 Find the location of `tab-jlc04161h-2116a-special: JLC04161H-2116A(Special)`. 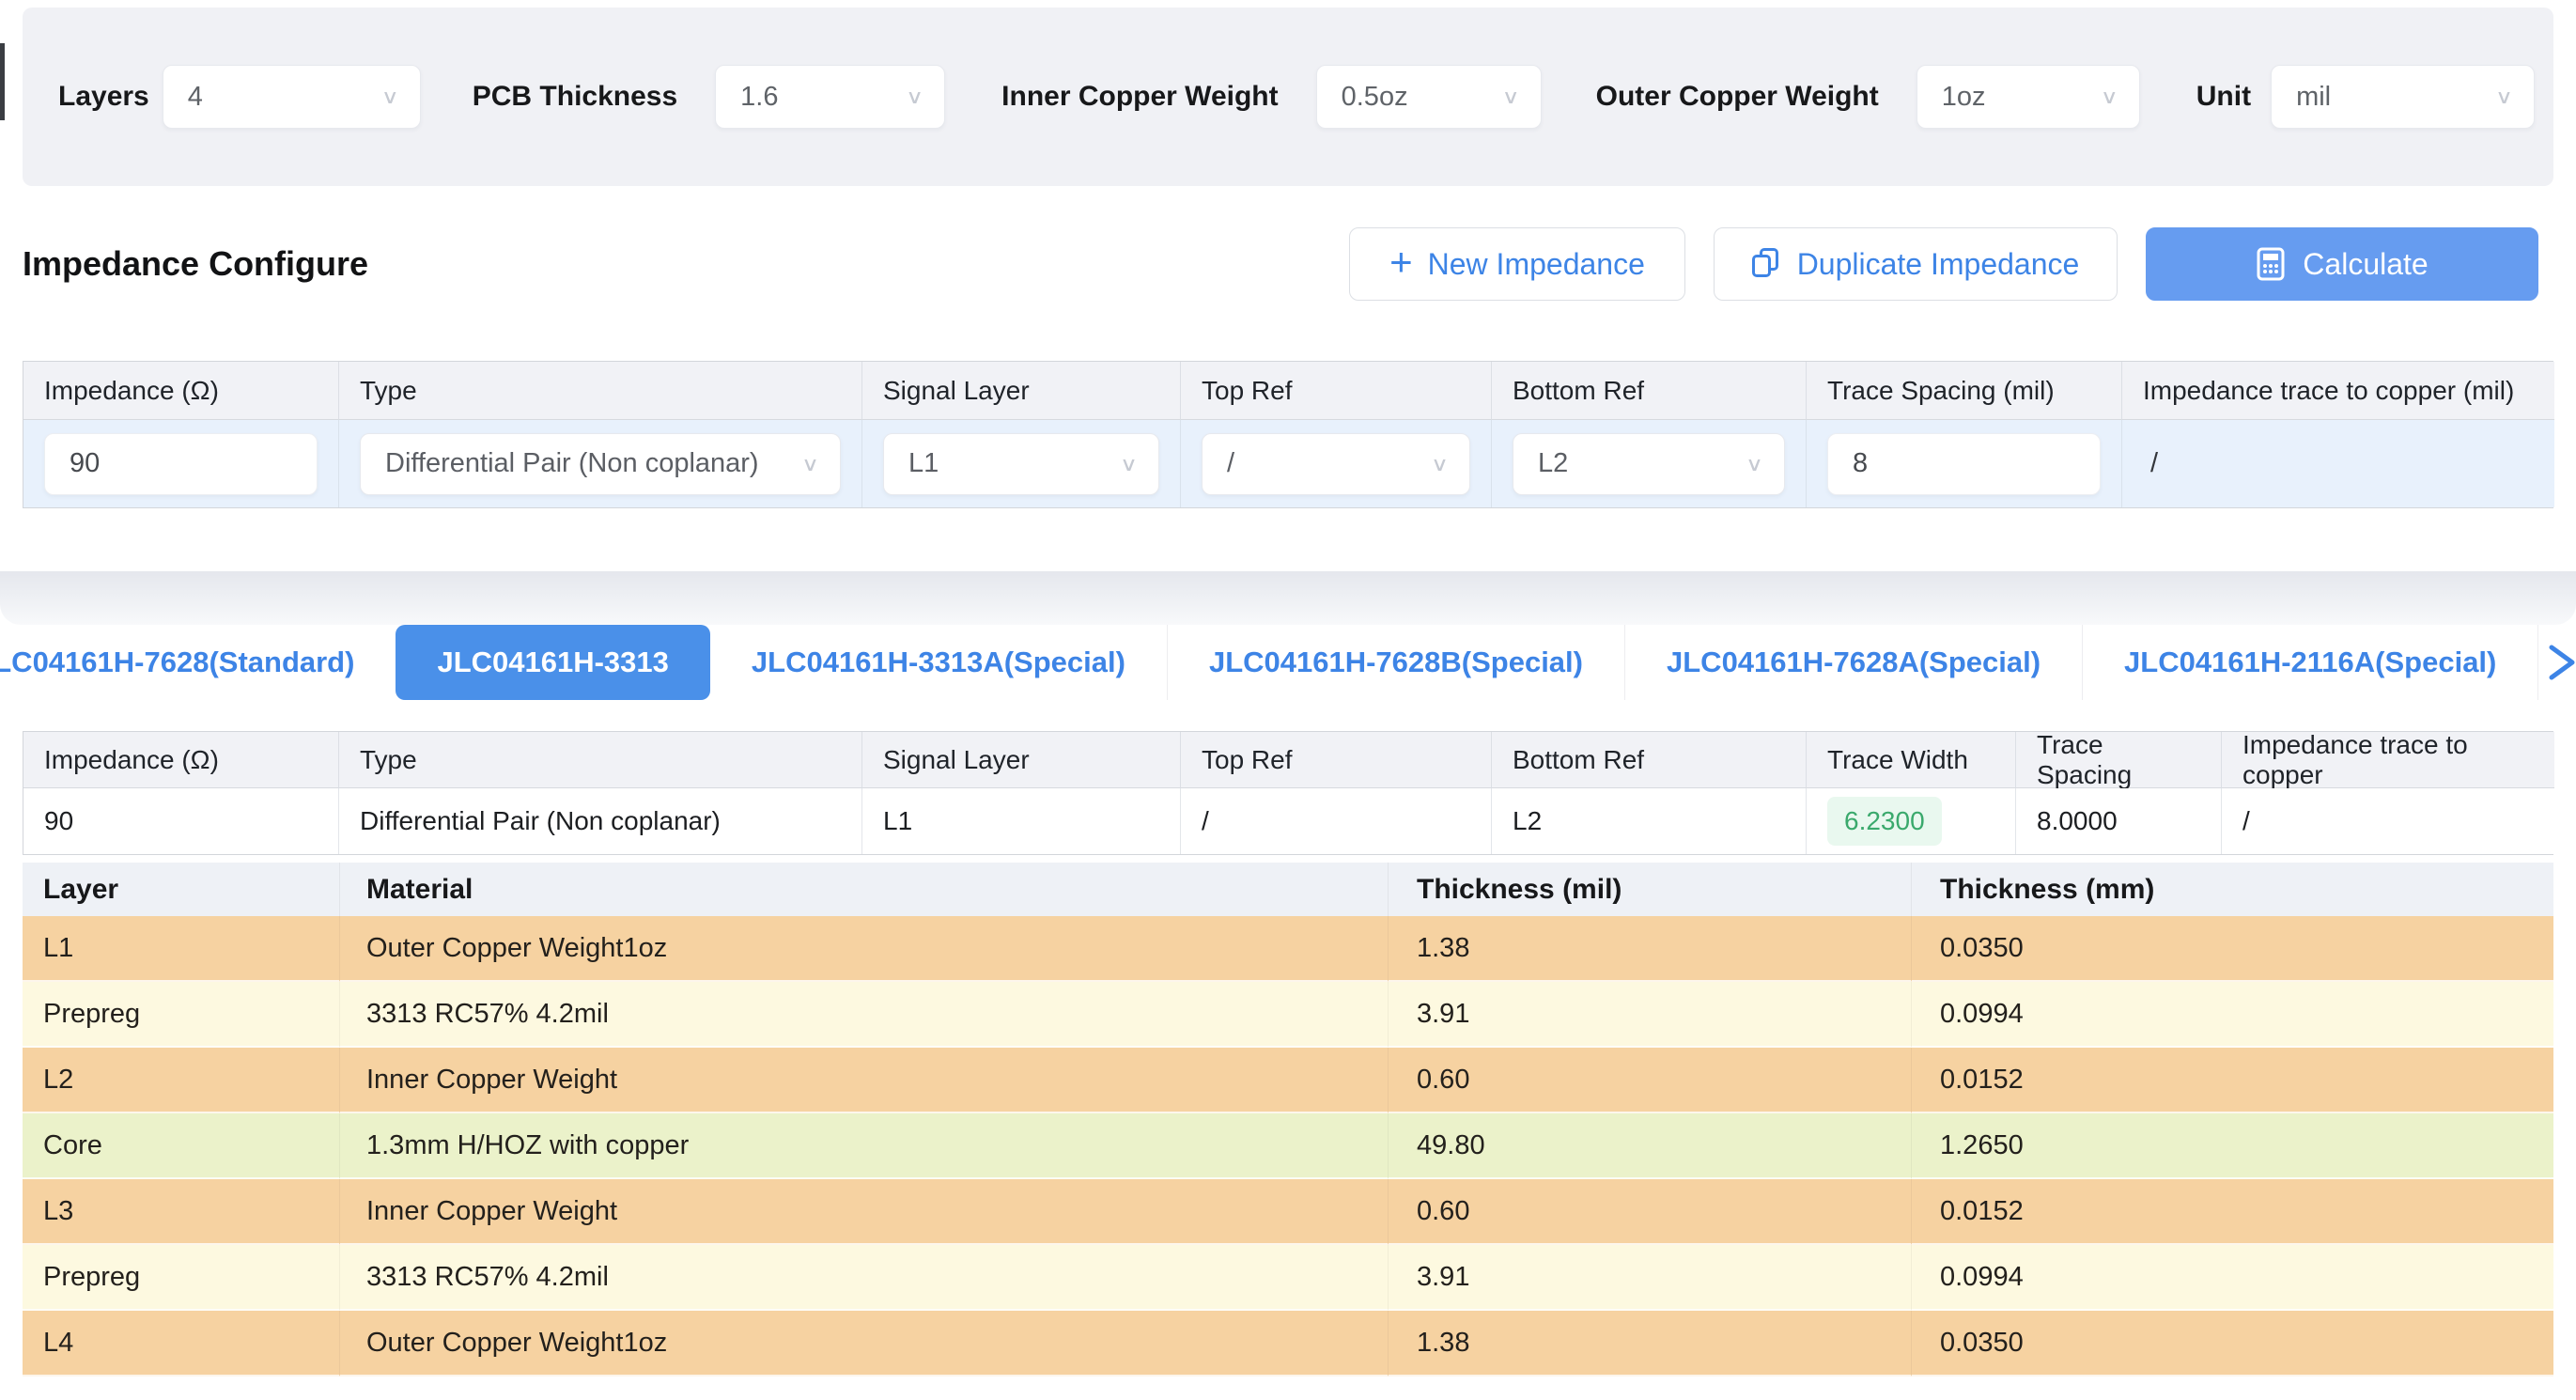

tab-jlc04161h-2116a-special: JLC04161H-2116A(Special) is located at coordinates (2311, 662).